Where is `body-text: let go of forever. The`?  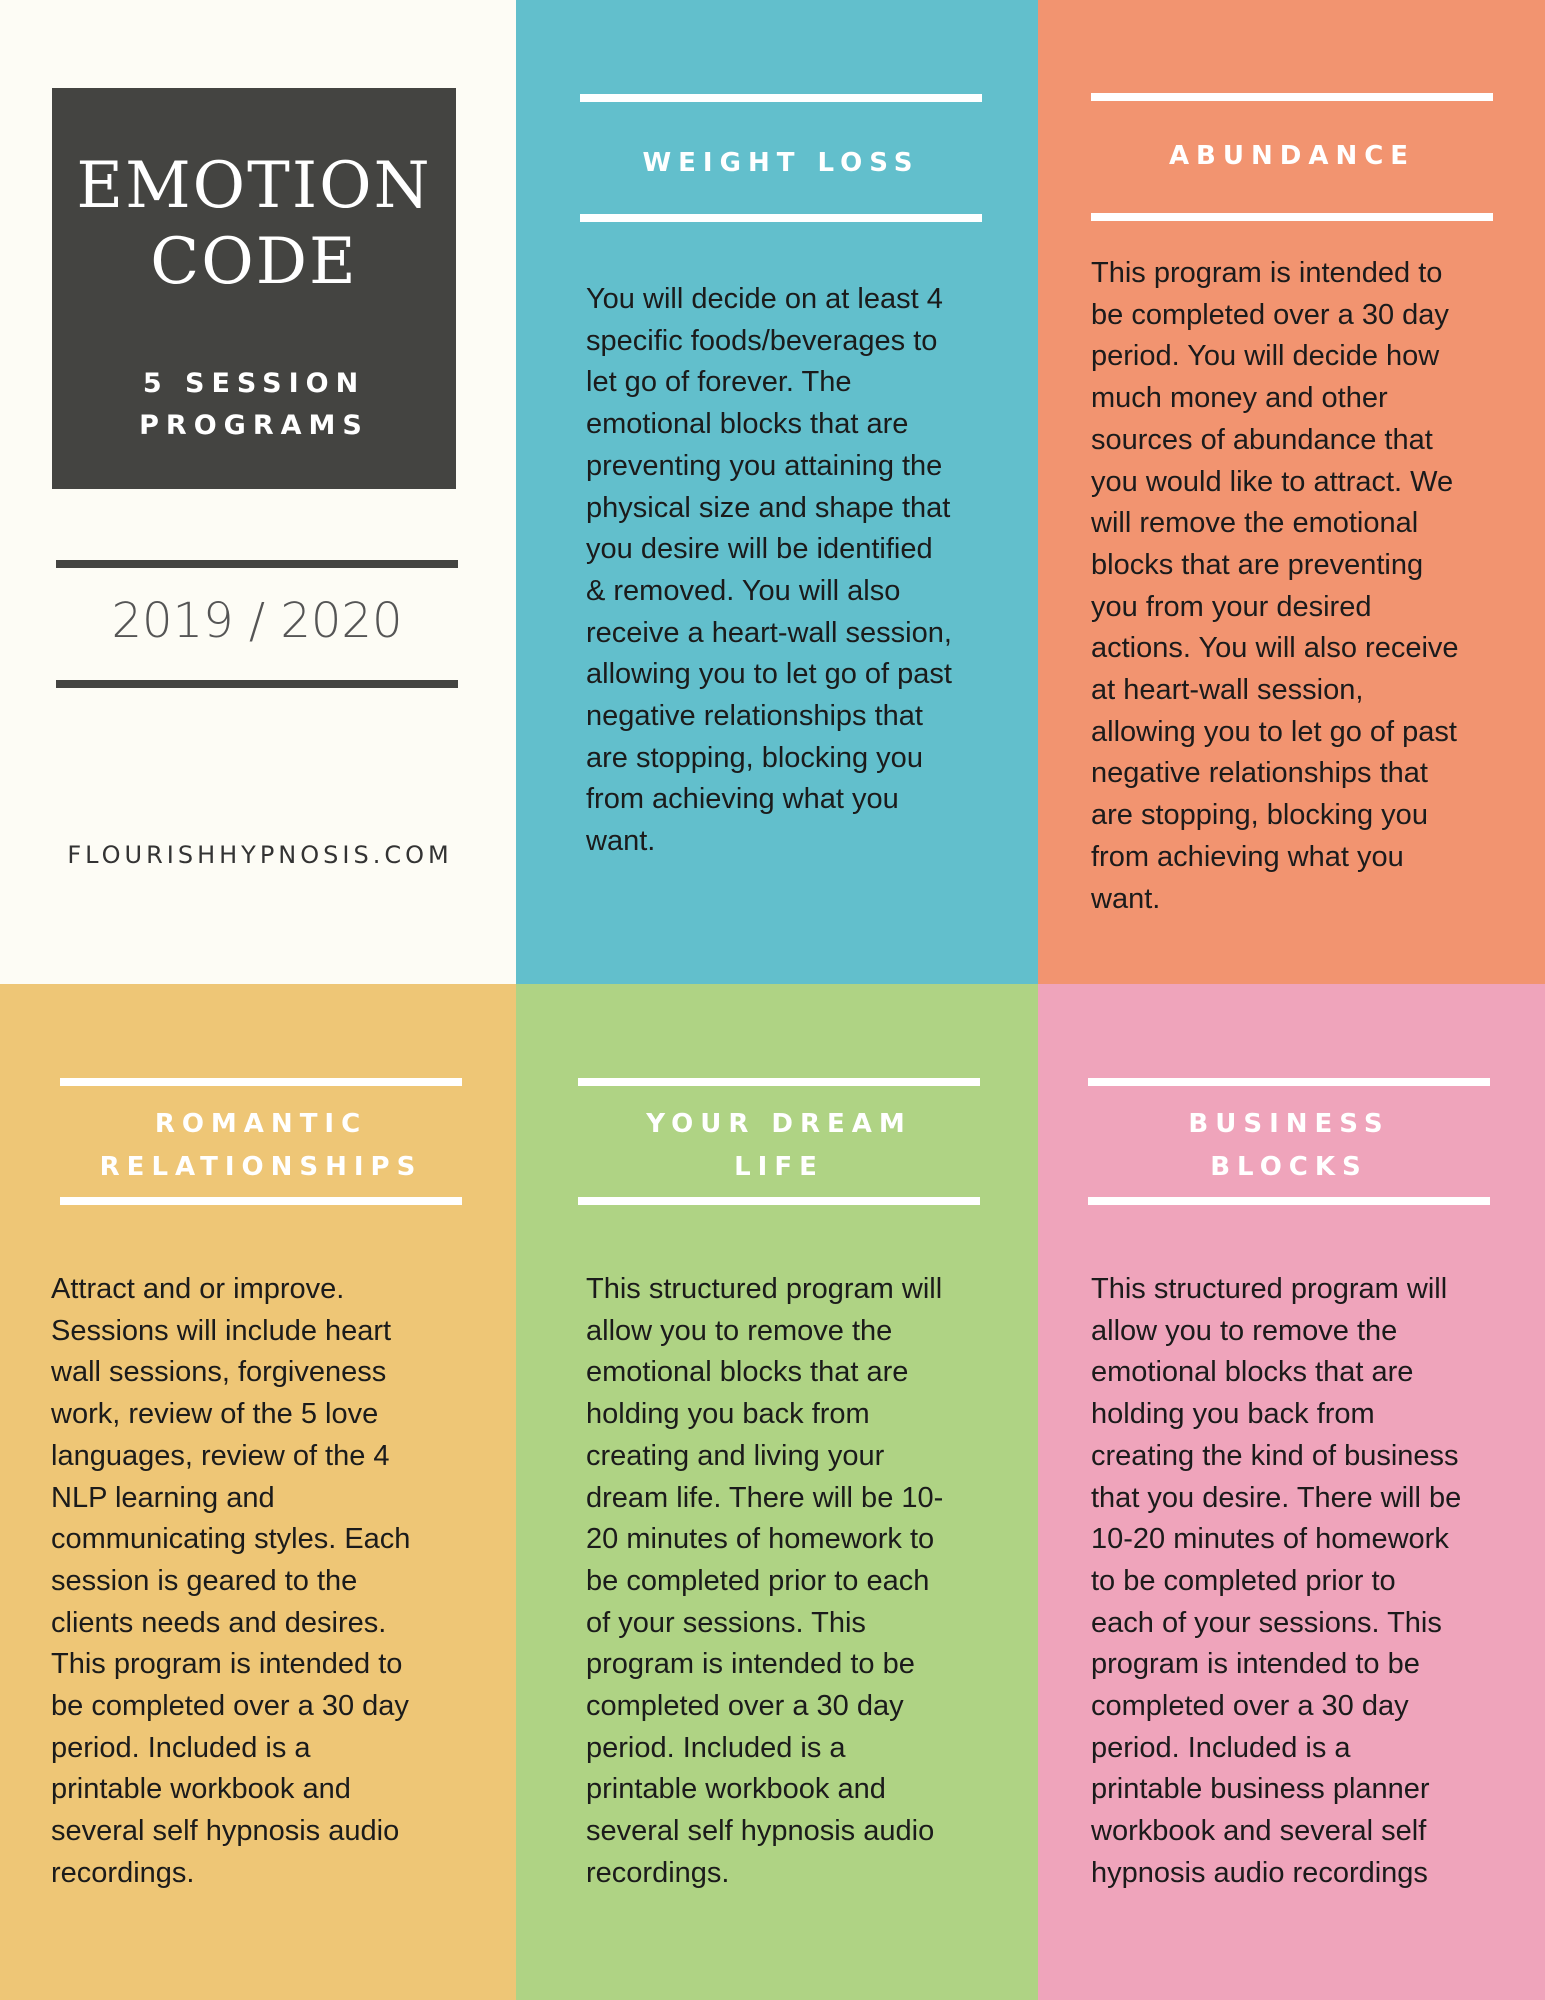
body-text: let go of forever. The is located at coordinates (719, 382).